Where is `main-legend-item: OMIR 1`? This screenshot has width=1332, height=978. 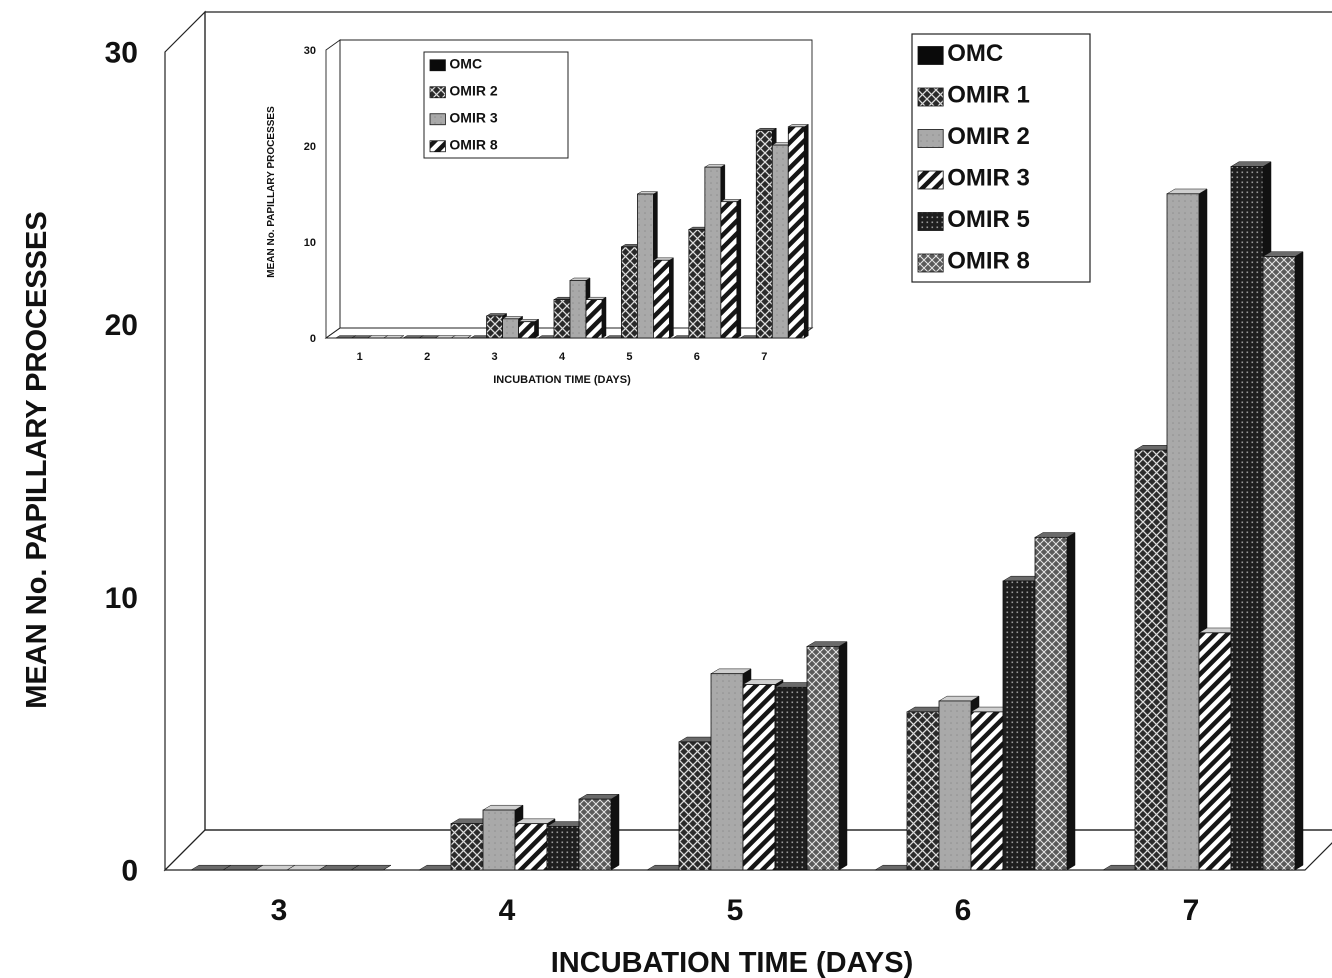
main-legend-item: OMIR 1 is located at coordinates (973, 95).